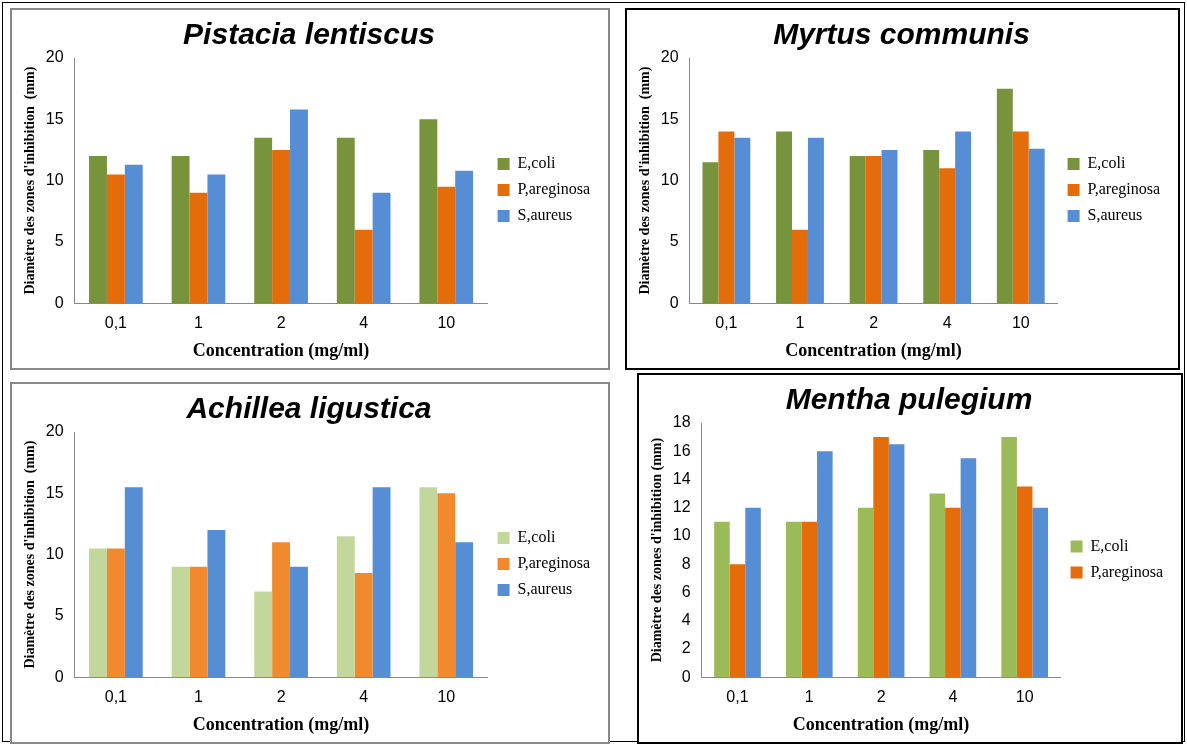 This screenshot has height=744, width=1187. Describe the element at coordinates (674, 241) in the screenshot. I see `y-tick-label: 5` at that location.